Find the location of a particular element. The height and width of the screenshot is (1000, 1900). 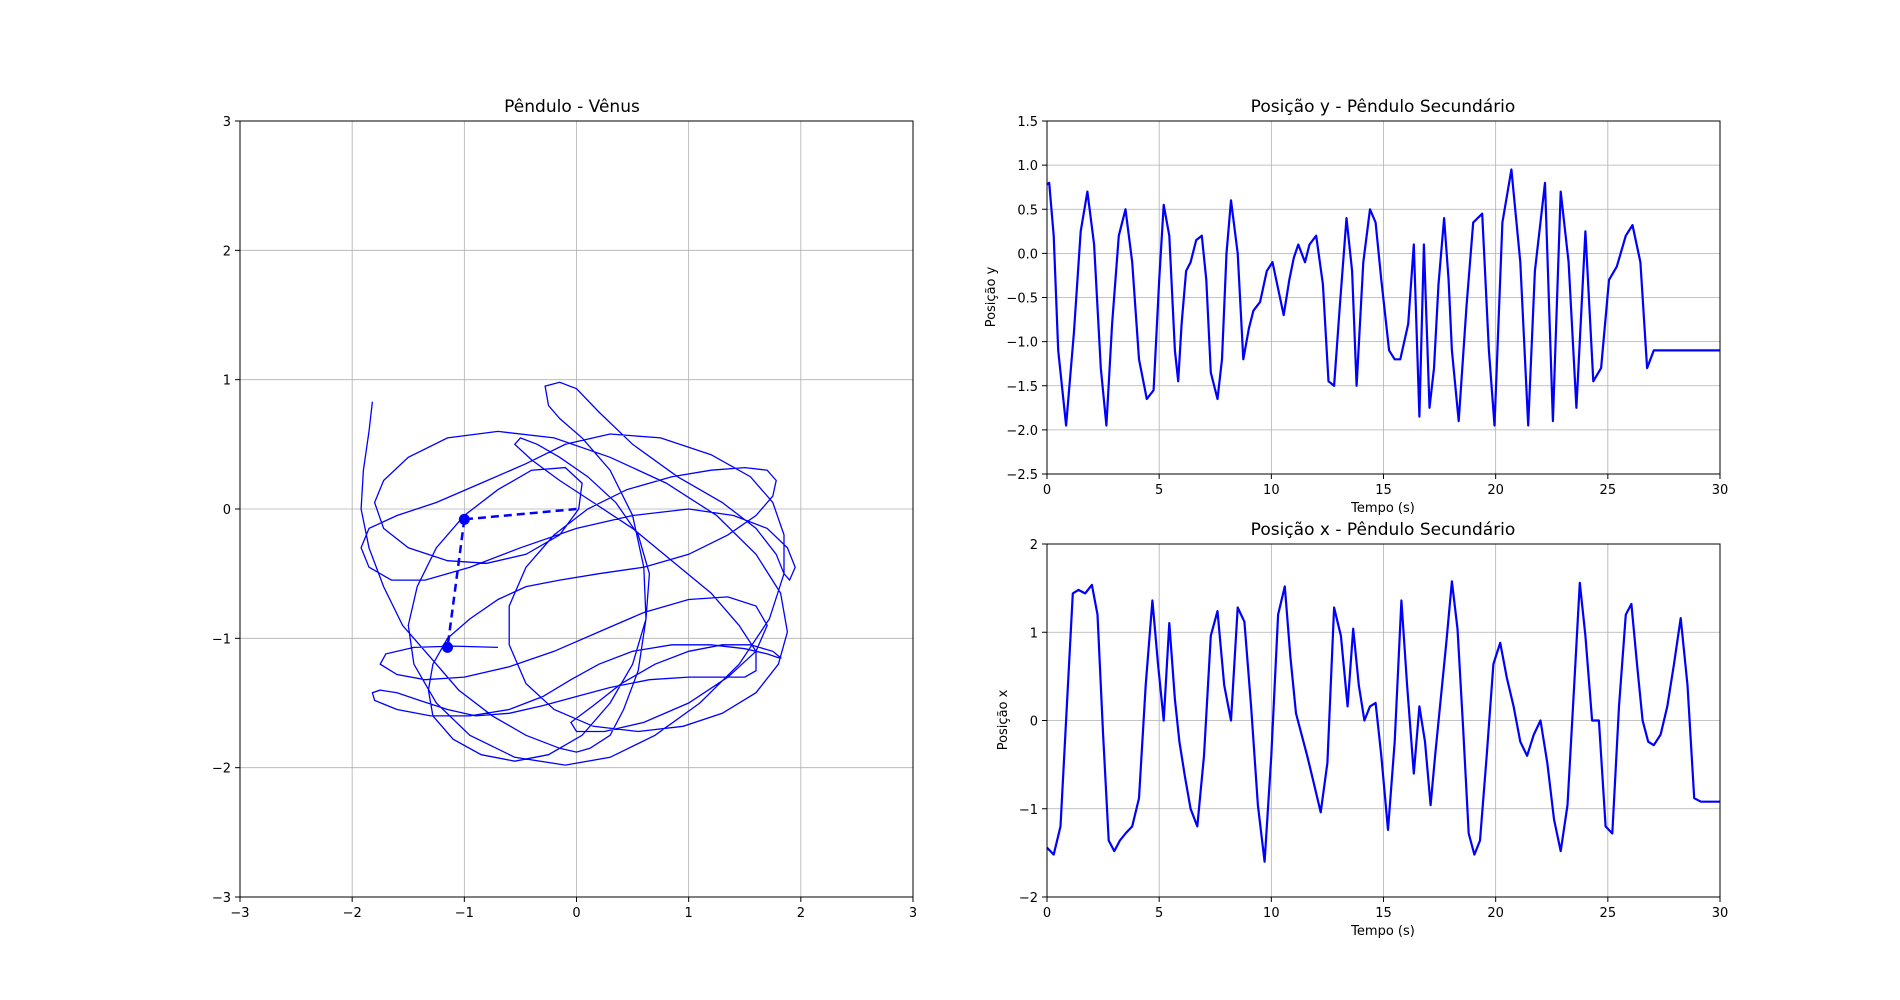

pendulum-xtick-label: 3 is located at coordinates (913, 913).